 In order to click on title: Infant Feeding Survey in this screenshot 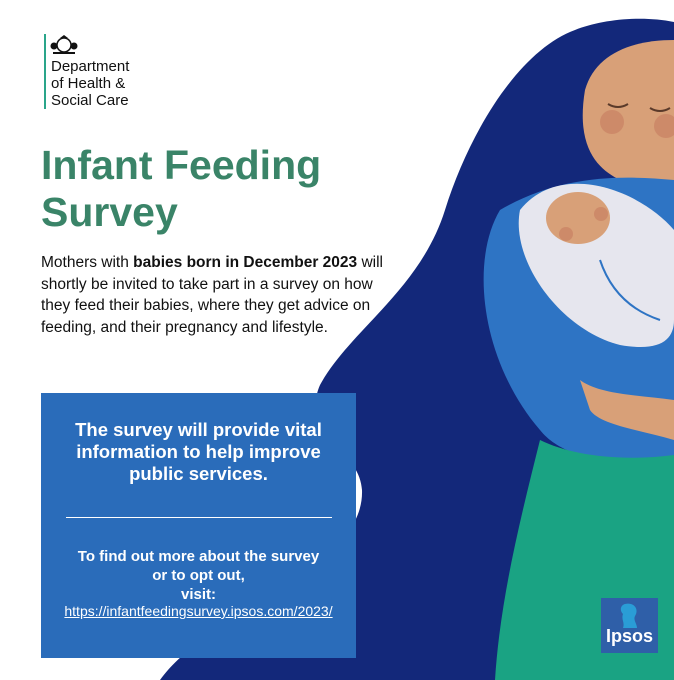, I will do `click(181, 189)`.